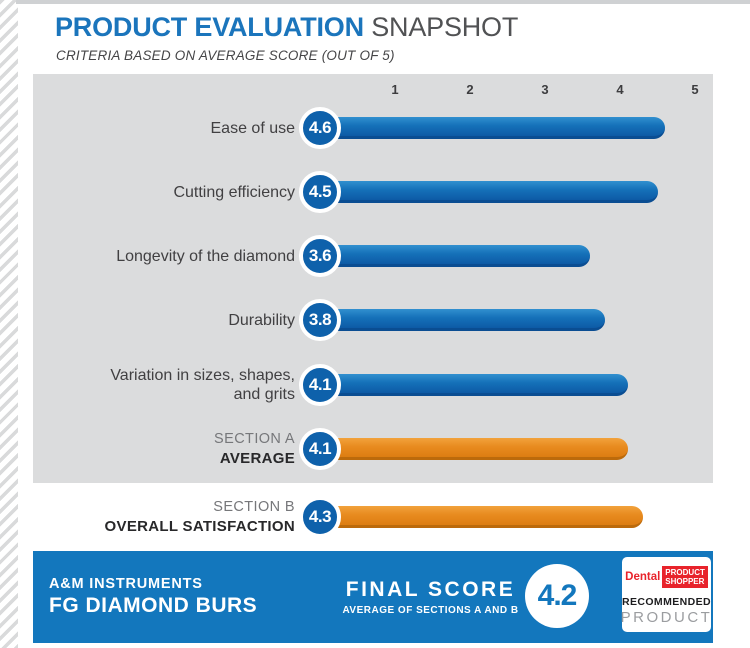  I want to click on criteria-label: Ease of use, so click(158, 128).